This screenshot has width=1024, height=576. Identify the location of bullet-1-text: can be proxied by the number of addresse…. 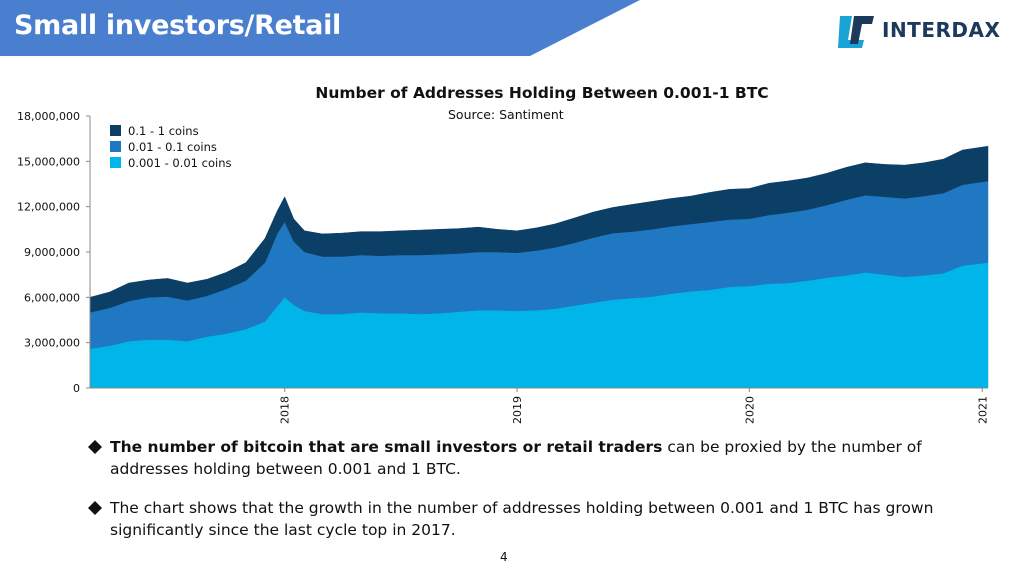
(516, 458).